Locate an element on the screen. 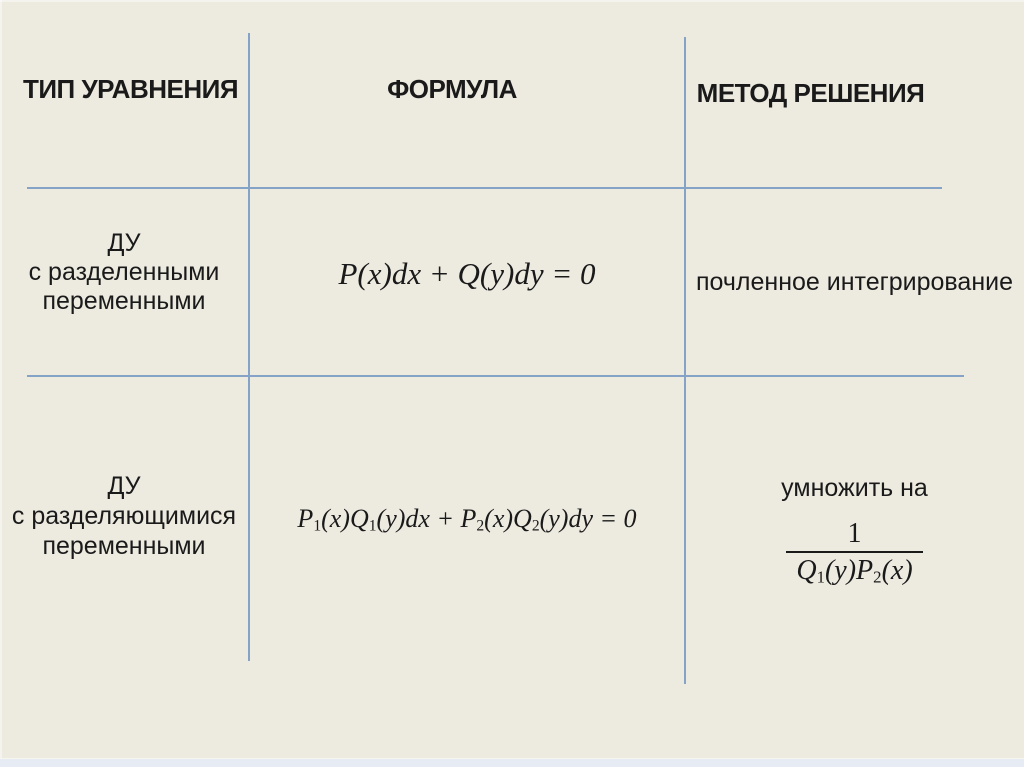 This screenshot has width=1024, height=767. row2-equation-type: ДУ с разделяющимися переменными is located at coordinates (124, 516).